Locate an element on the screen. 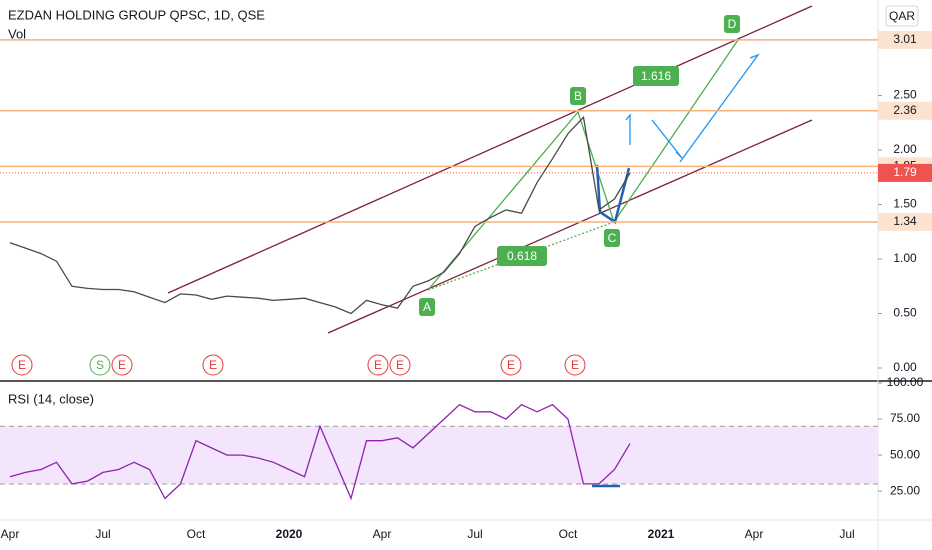 This screenshot has width=932, height=550. arrow-down is located at coordinates (667, 139).